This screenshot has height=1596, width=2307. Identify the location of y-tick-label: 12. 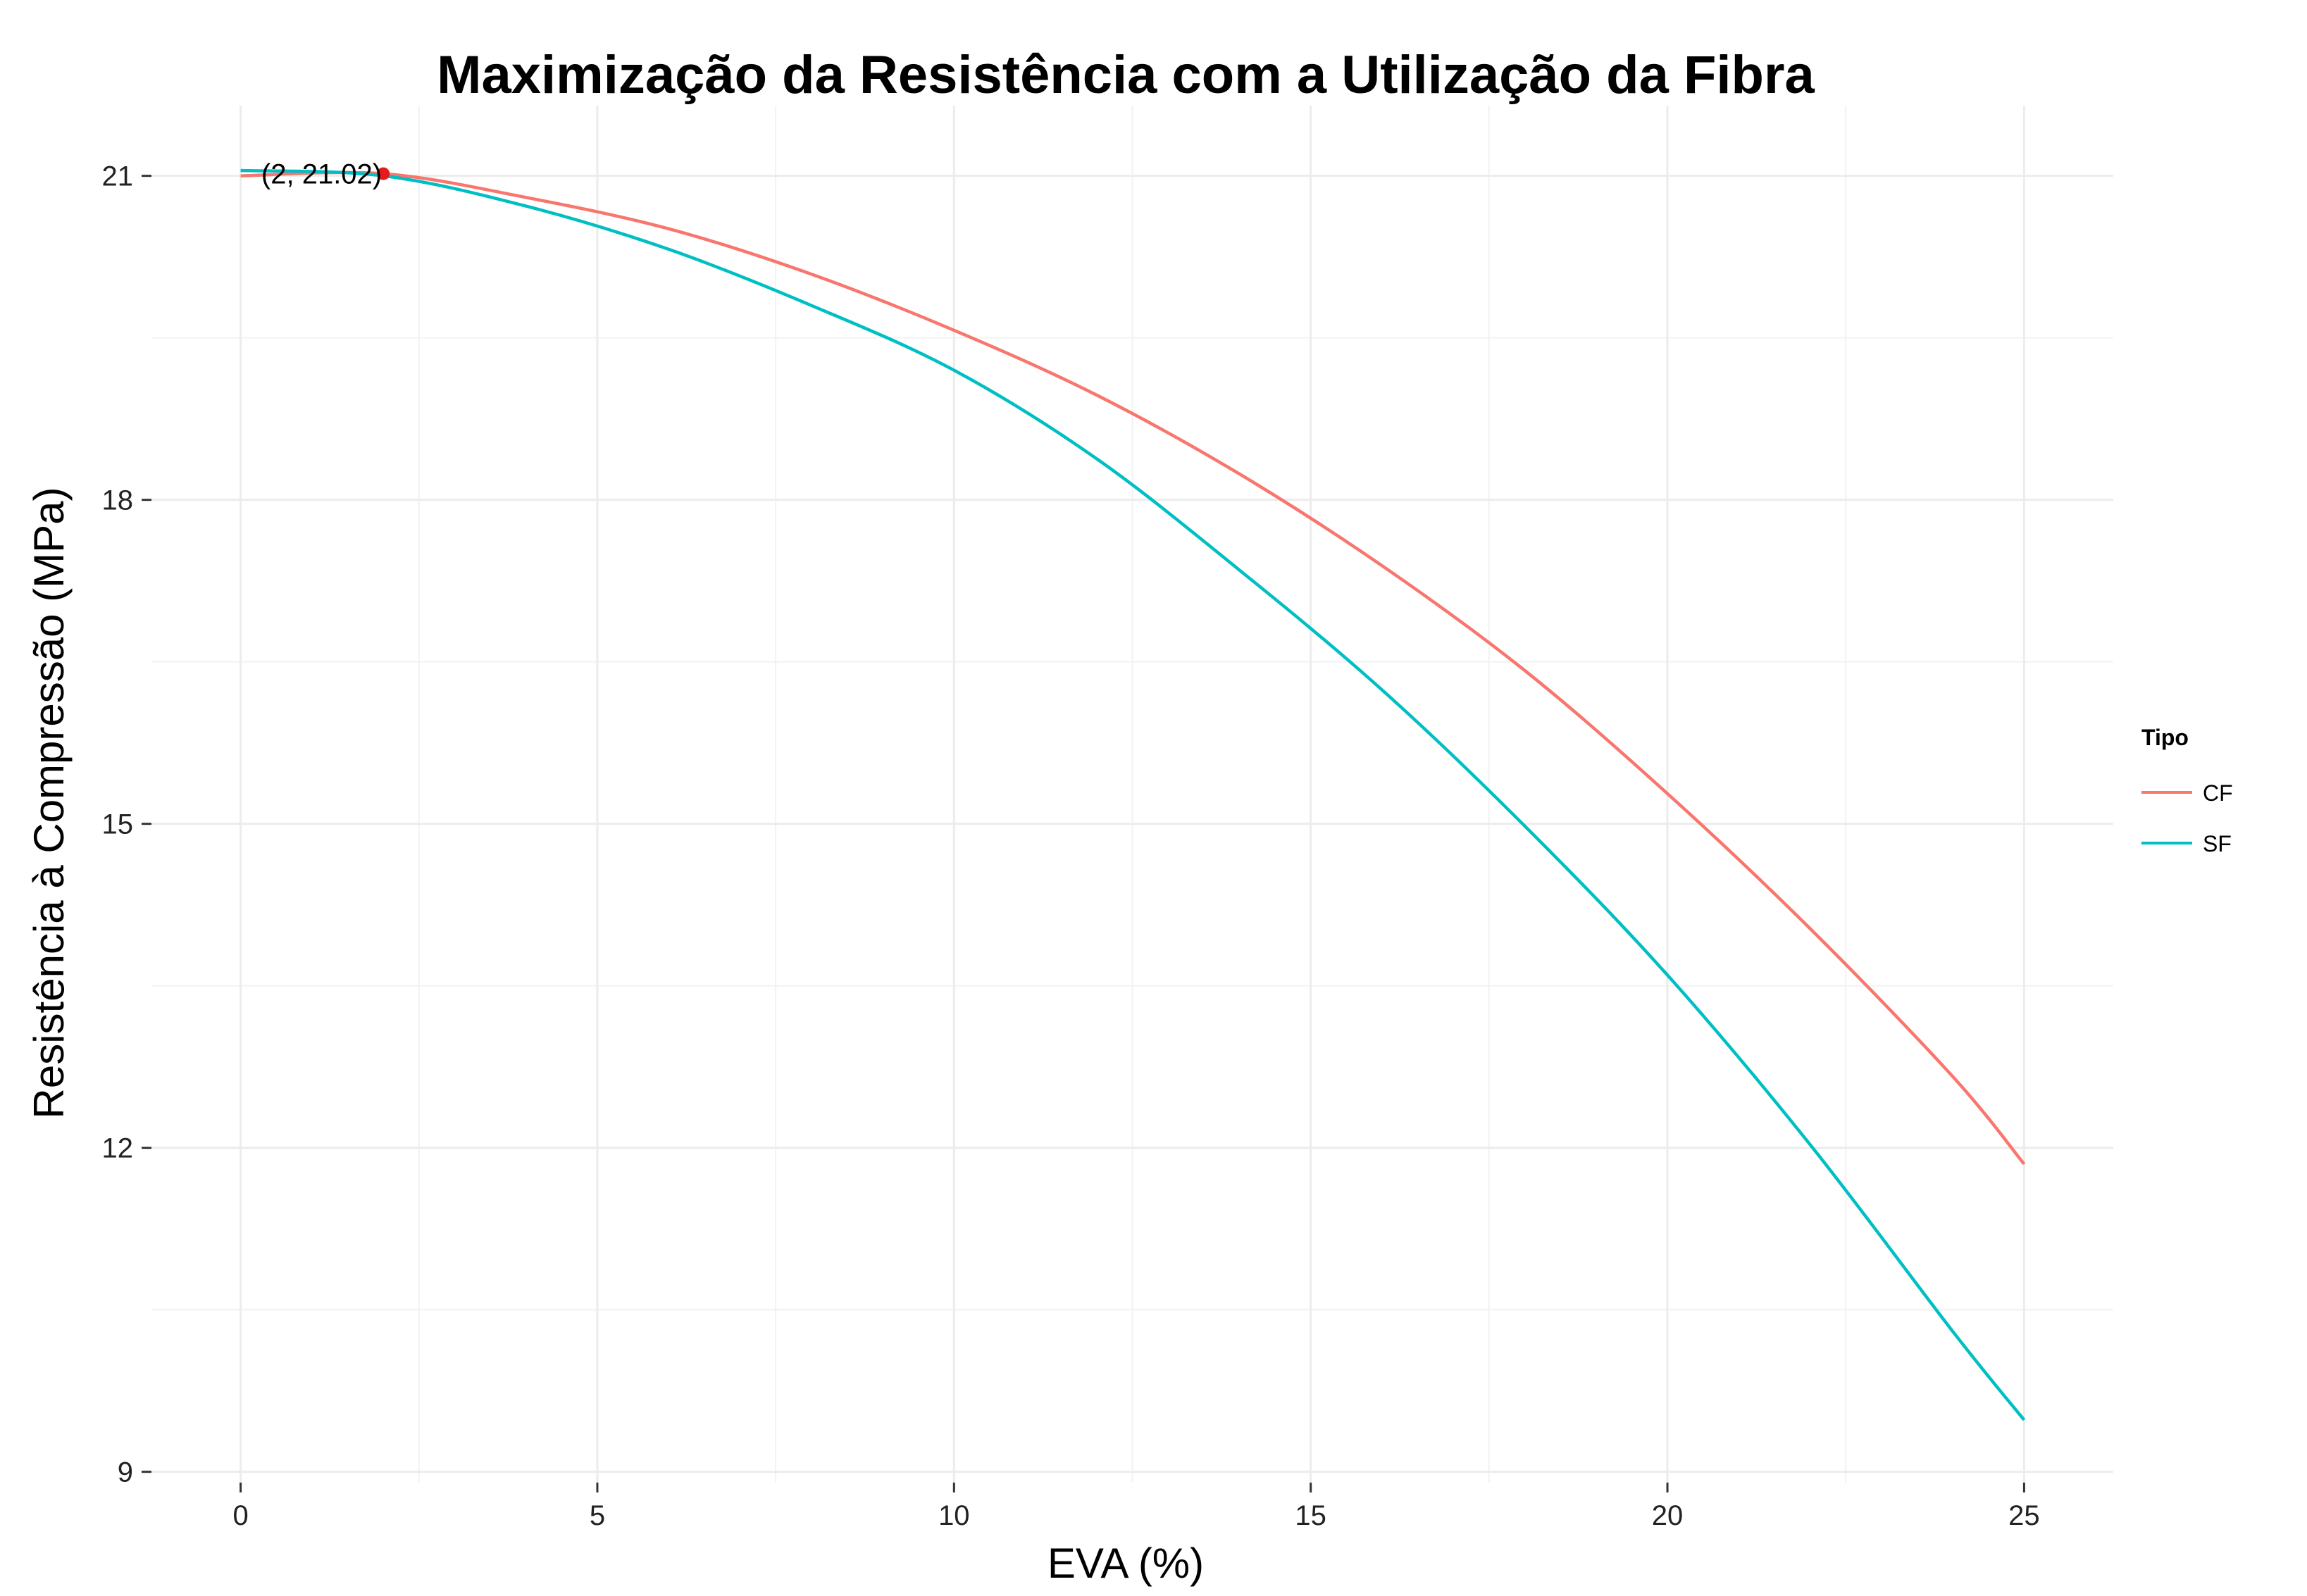
(118, 1148).